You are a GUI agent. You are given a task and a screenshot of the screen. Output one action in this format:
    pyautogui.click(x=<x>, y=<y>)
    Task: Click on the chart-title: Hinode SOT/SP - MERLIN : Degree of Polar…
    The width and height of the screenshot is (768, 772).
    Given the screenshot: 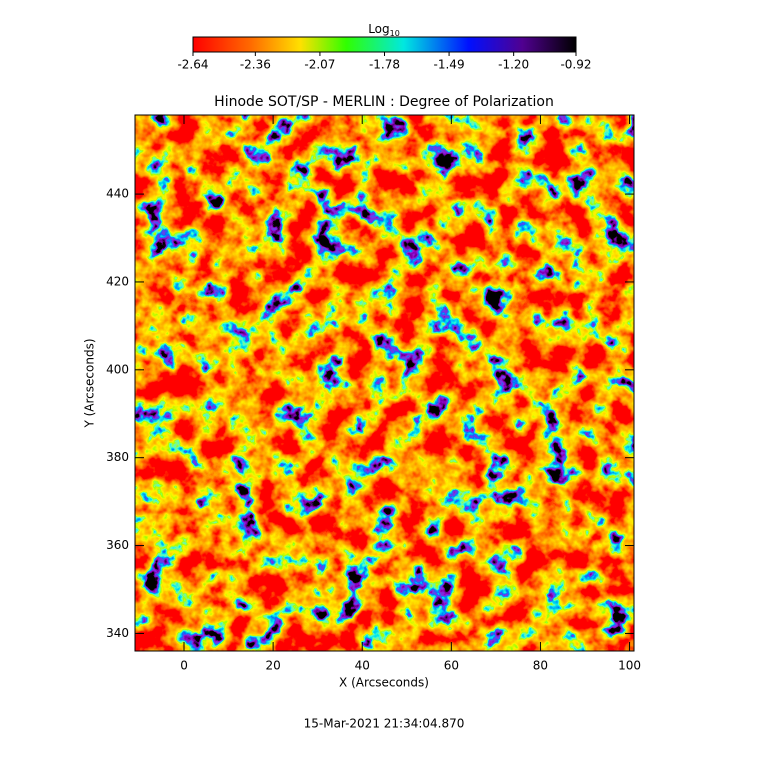 What is the action you would take?
    pyautogui.click(x=384, y=102)
    